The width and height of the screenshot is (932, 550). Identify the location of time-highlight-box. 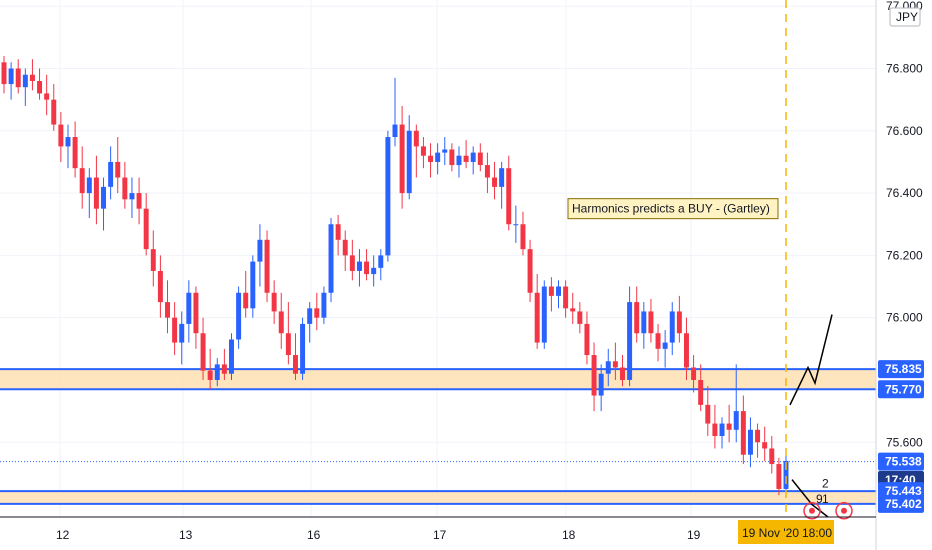
(786, 532).